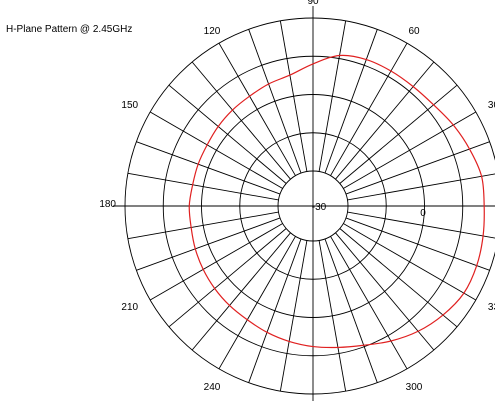  What do you see at coordinates (212, 31) in the screenshot?
I see `angle-label-120: 120` at bounding box center [212, 31].